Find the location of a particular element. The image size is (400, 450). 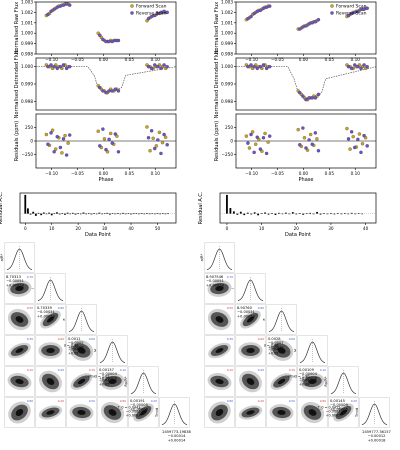

legend-forward-label: Forward Scan is located at coordinates (351, 7).